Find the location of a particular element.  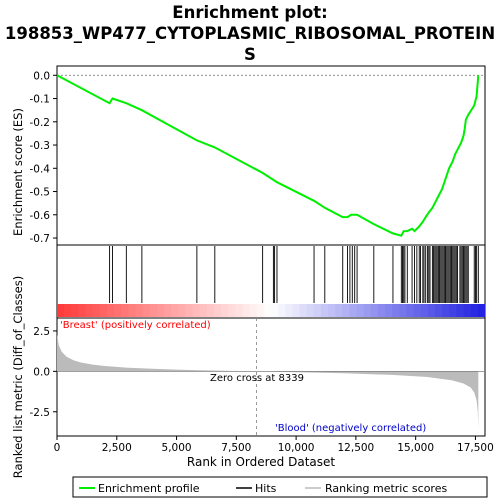

x-tick-label: 15,000 is located at coordinates (415, 448).